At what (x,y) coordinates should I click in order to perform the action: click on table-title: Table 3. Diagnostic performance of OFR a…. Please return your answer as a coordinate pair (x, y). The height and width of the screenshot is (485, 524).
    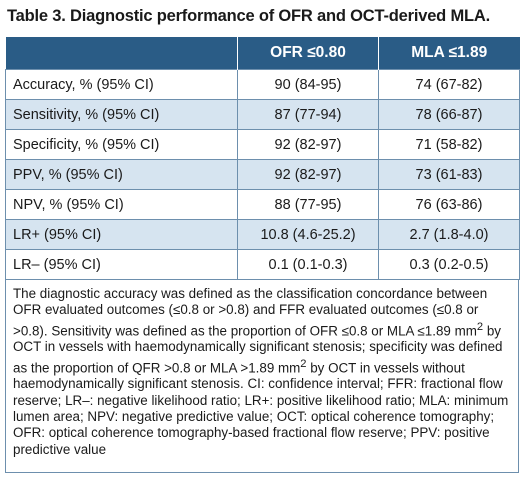
    Looking at the image, I should click on (248, 16).